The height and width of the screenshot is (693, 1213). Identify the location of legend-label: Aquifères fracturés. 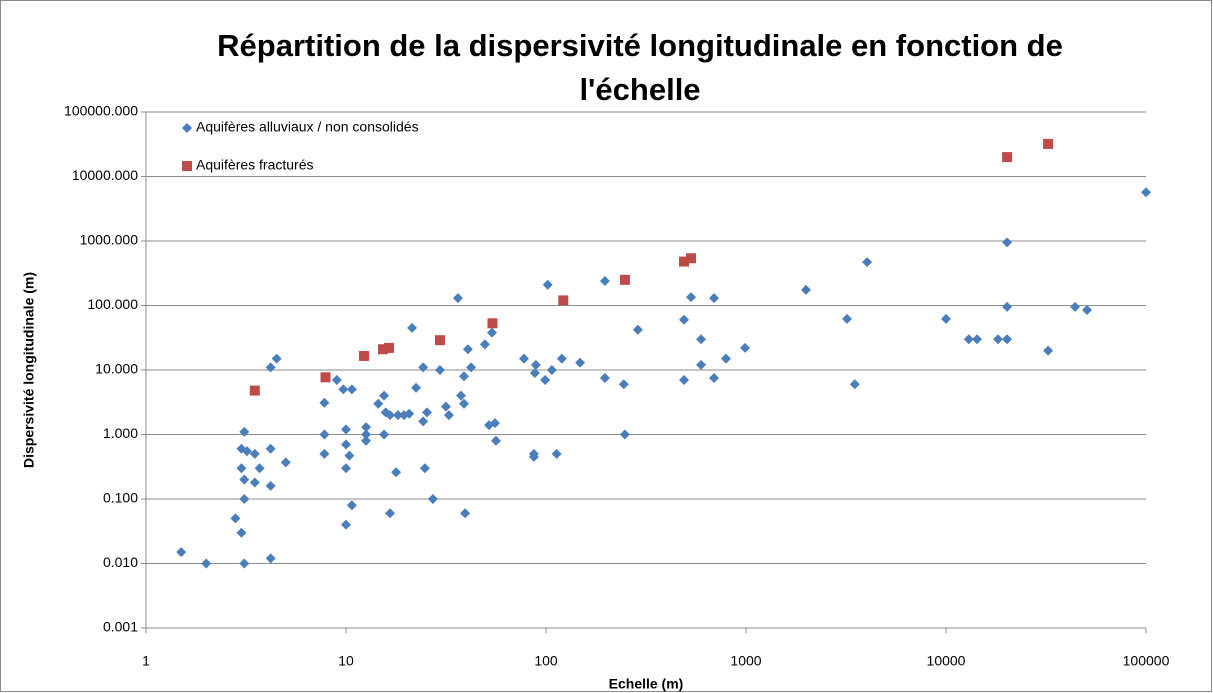
(255, 165).